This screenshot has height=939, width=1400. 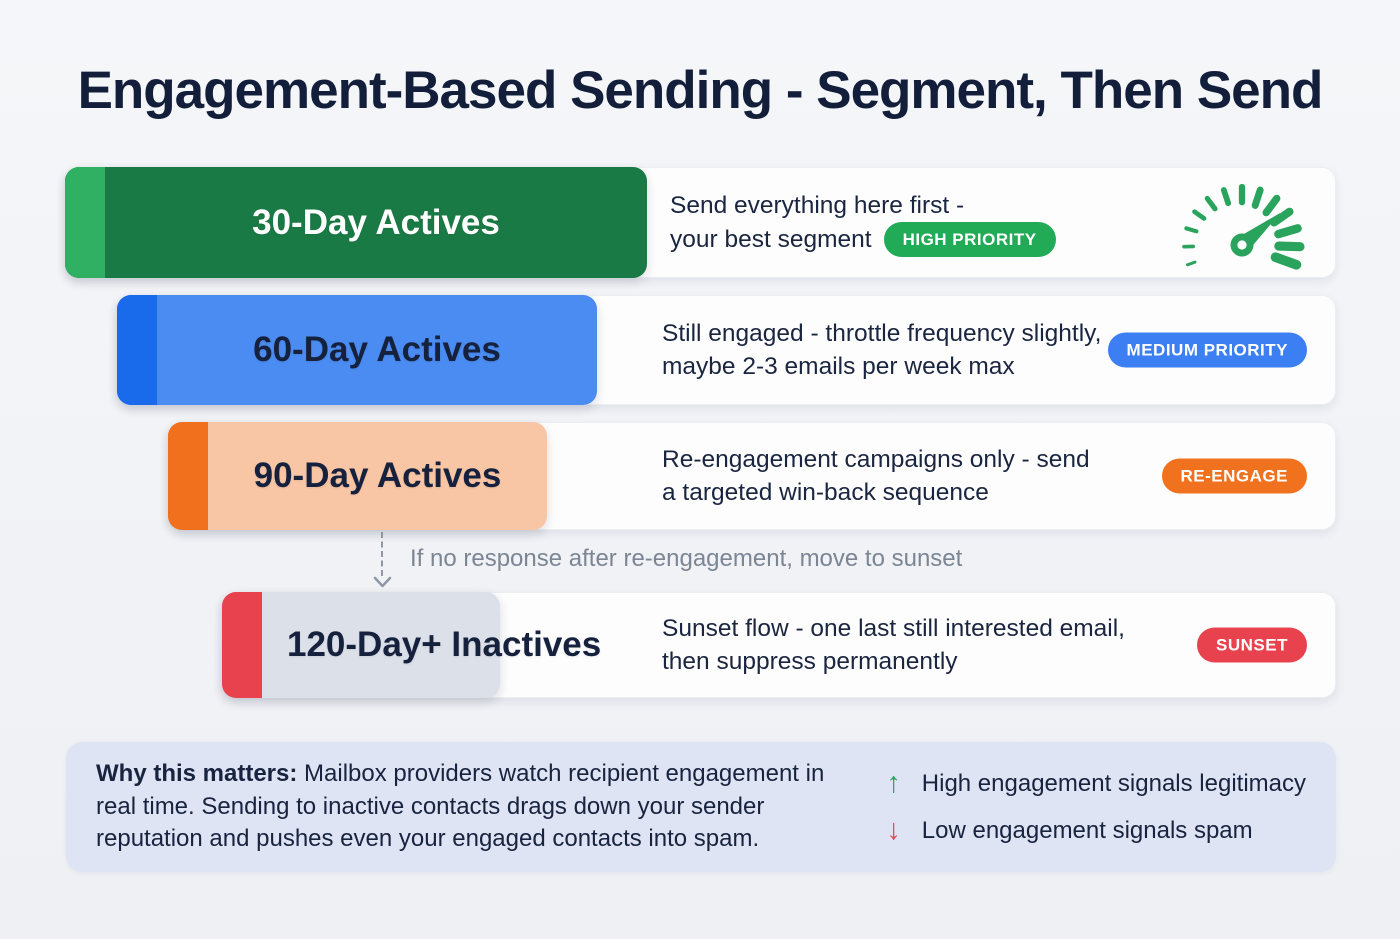 What do you see at coordinates (1252, 645) in the screenshot?
I see `priority-badge: SUNSET` at bounding box center [1252, 645].